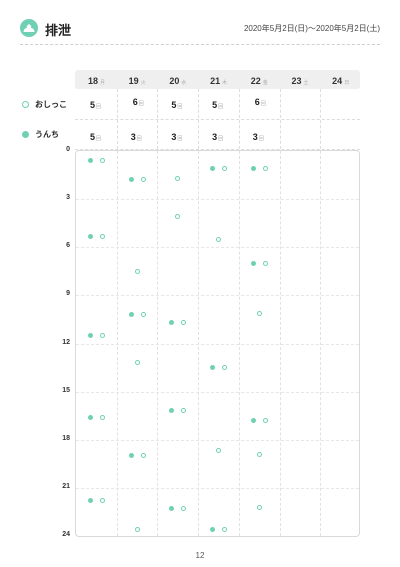 This screenshot has height=567, width=400. I want to click on day-number: 24, so click(337, 81).